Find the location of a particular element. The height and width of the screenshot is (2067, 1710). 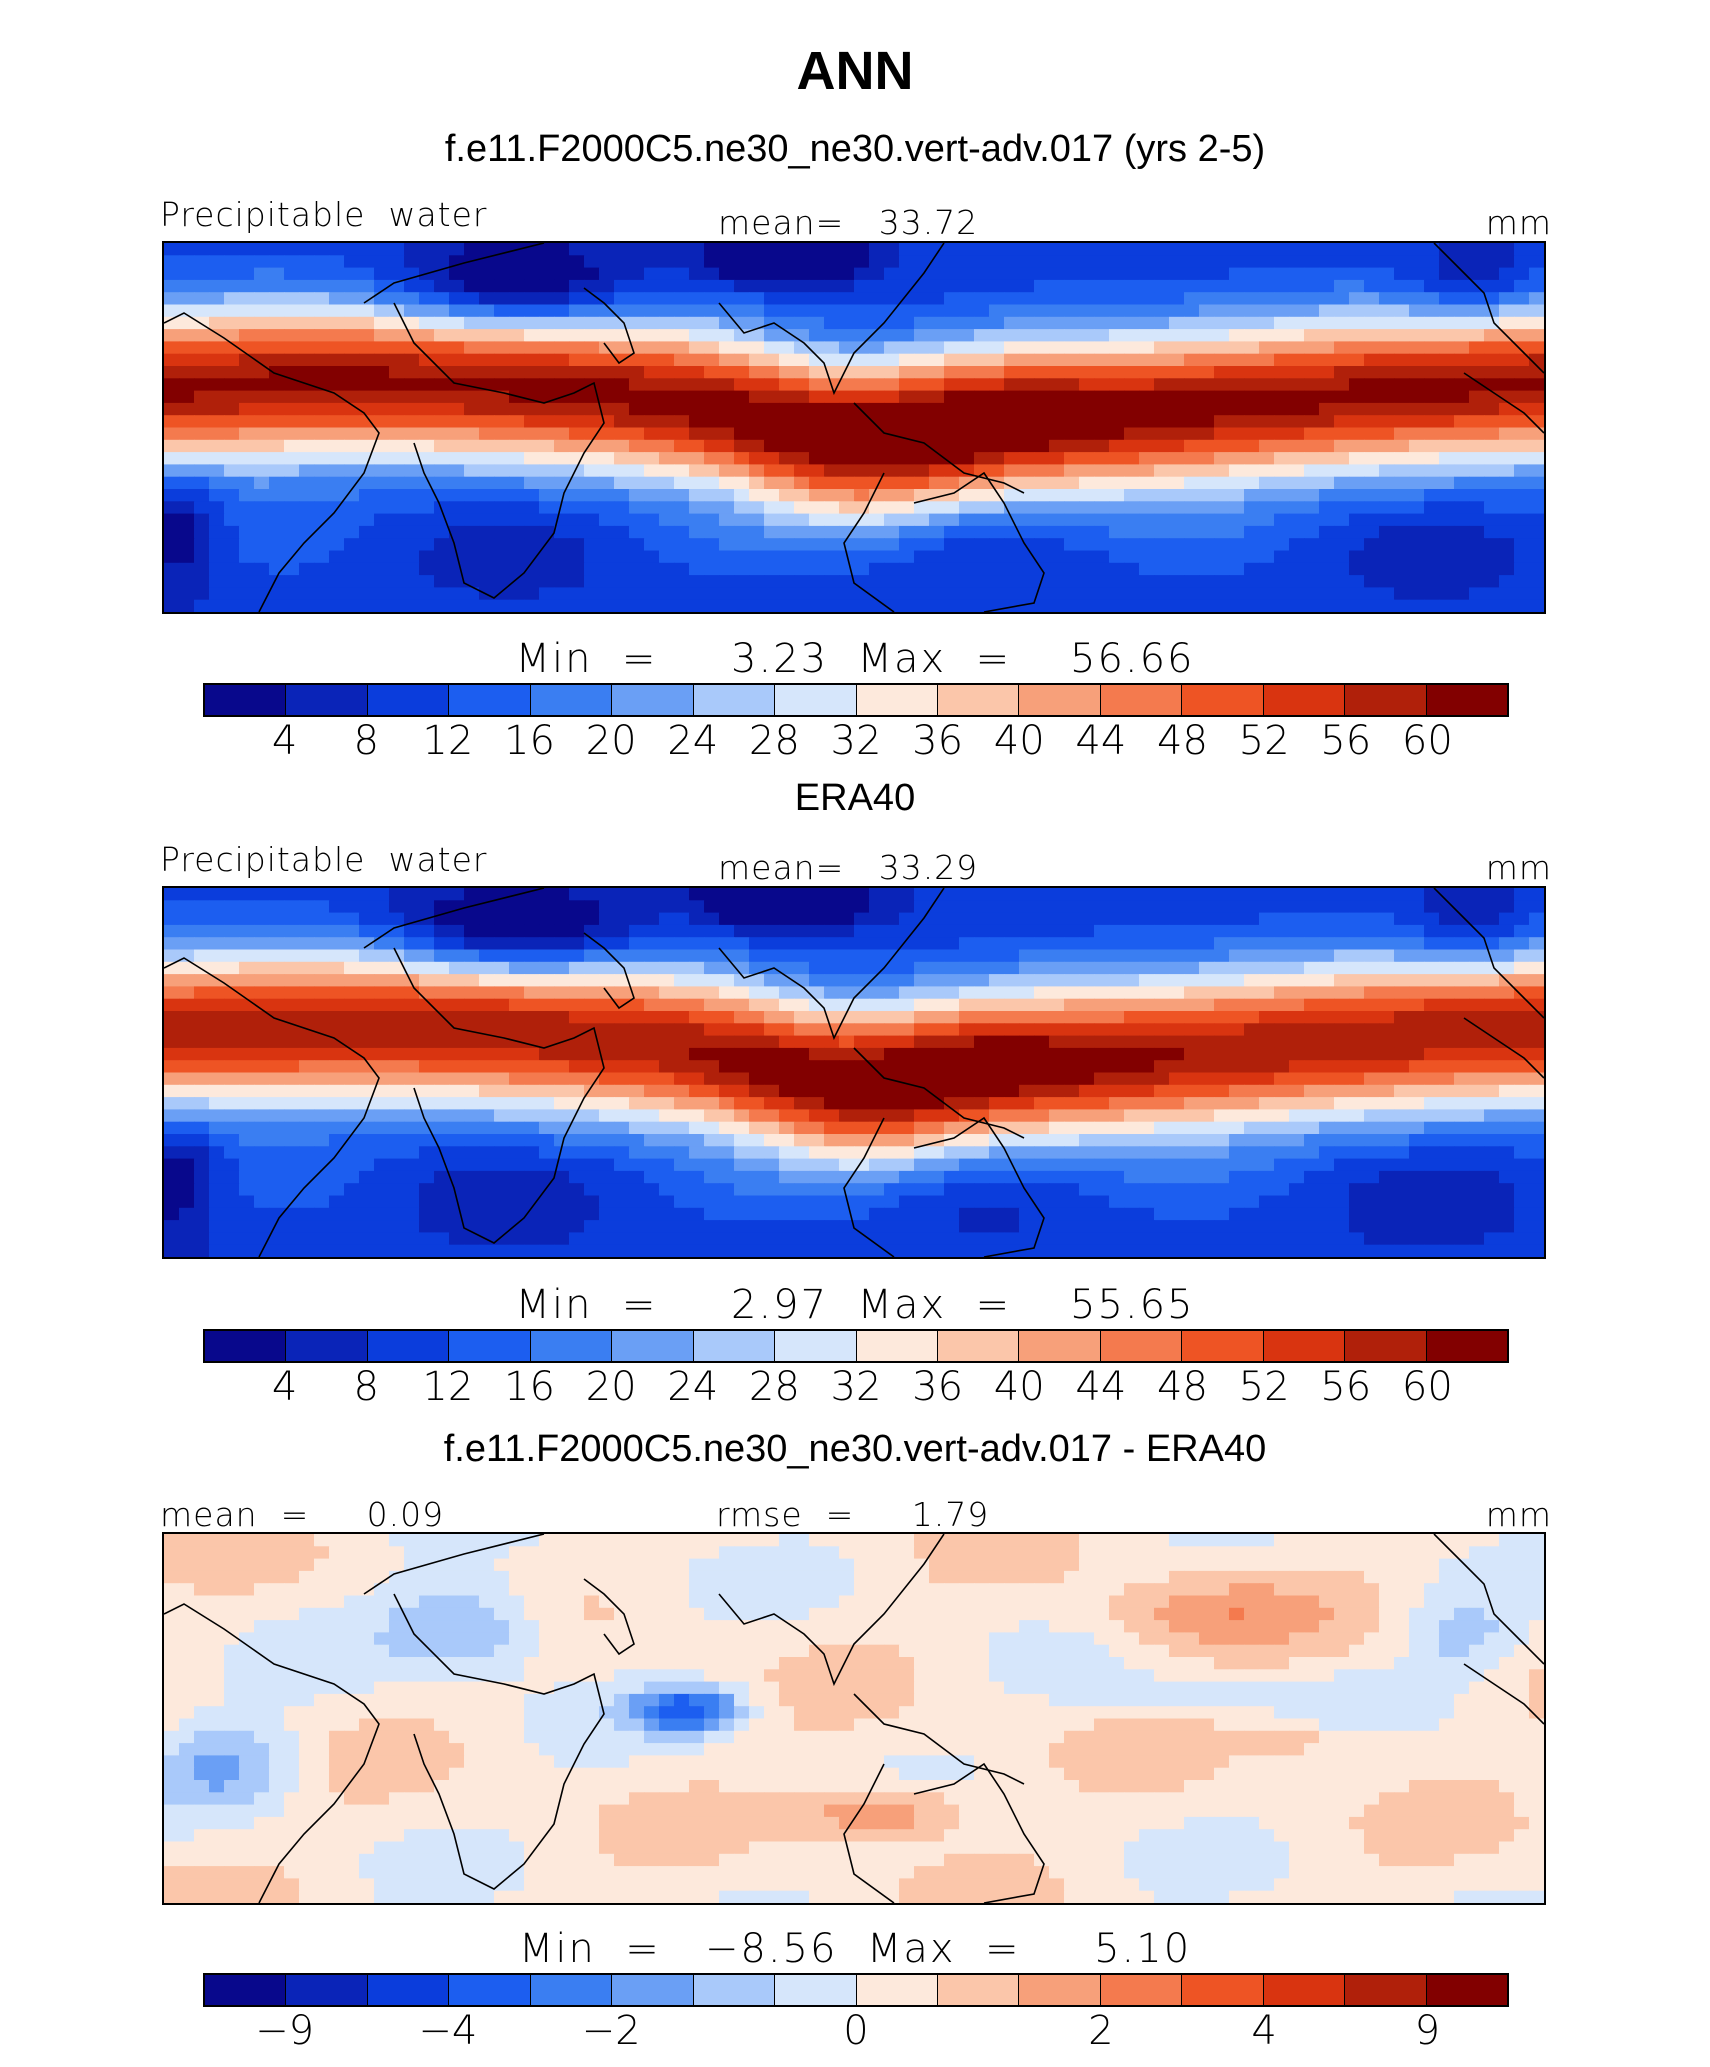

colorbar-swatch is located at coordinates (978, 700).